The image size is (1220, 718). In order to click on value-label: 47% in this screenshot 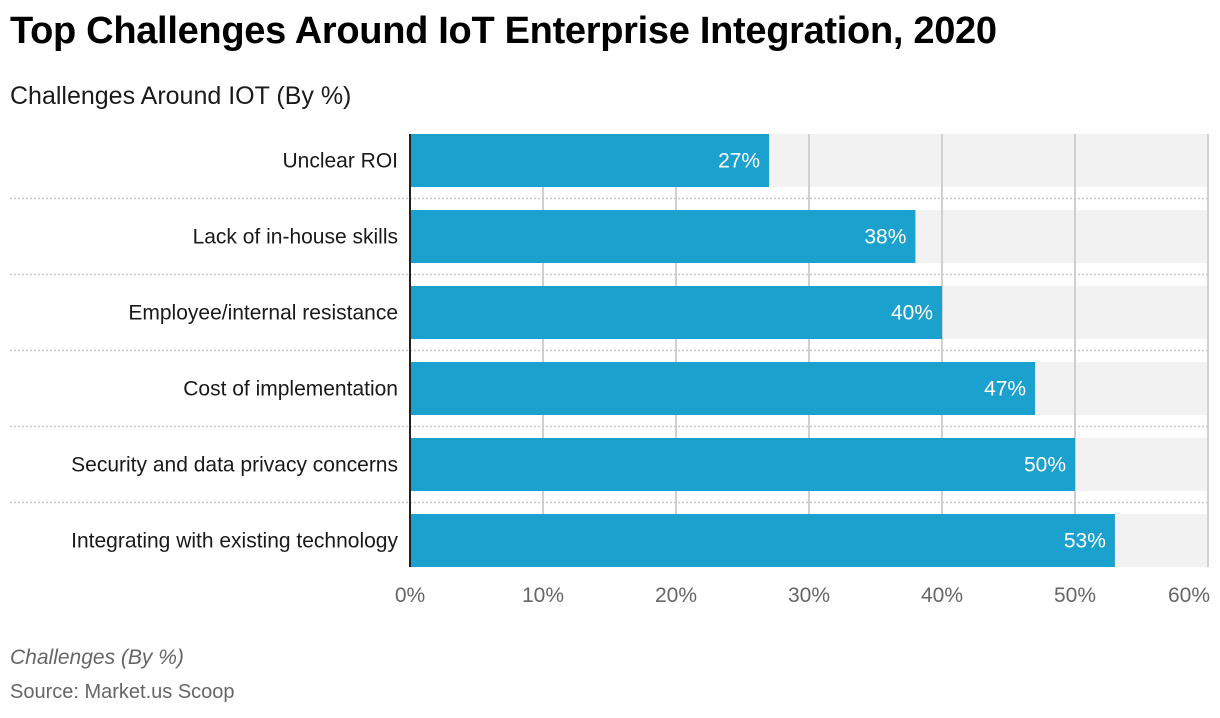, I will do `click(1005, 389)`.